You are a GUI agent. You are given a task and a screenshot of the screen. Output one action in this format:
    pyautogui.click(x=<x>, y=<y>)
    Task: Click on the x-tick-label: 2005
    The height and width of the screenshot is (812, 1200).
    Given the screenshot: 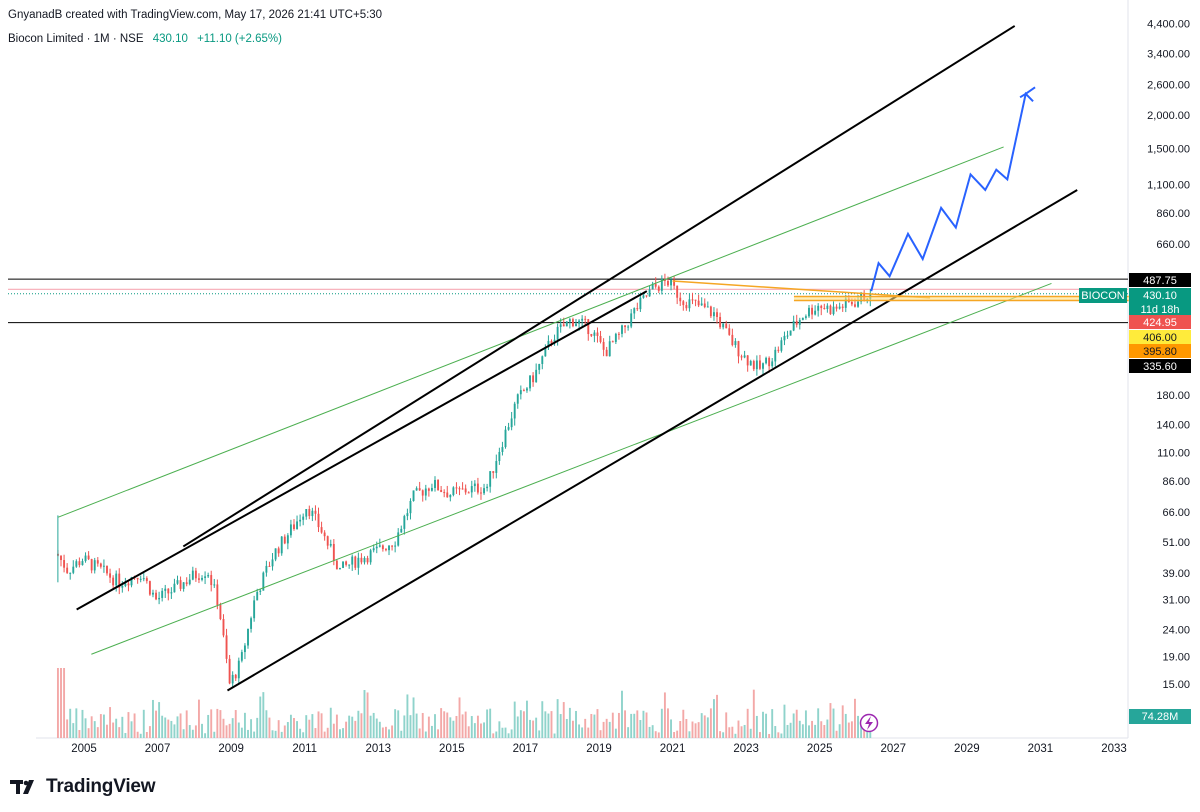 What is the action you would take?
    pyautogui.click(x=84, y=749)
    